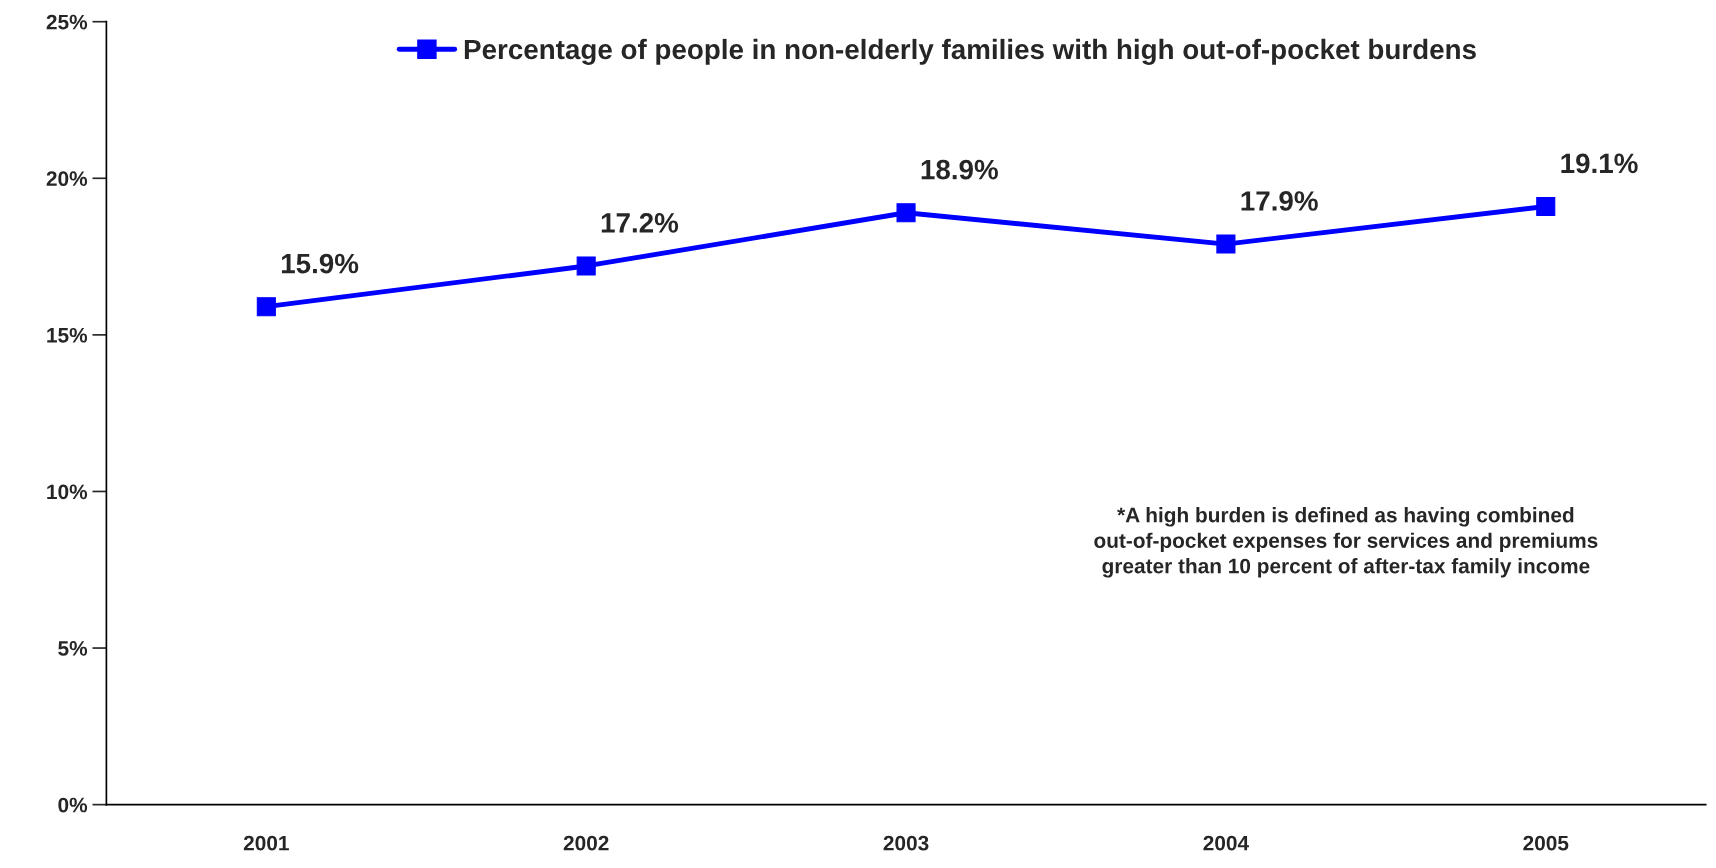  What do you see at coordinates (67, 22) in the screenshot?
I see `y-tick-label: 25%` at bounding box center [67, 22].